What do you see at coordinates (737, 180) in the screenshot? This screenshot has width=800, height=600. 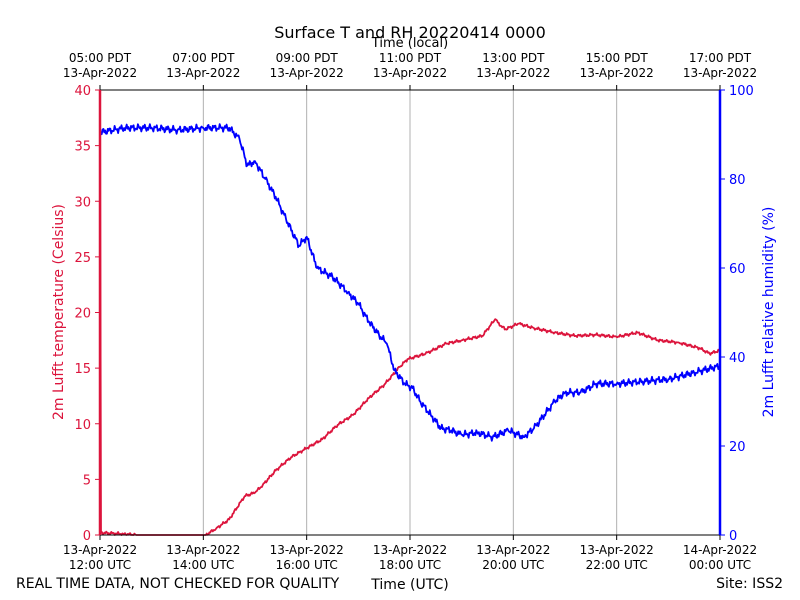 I see `right-tick-label: 80` at bounding box center [737, 180].